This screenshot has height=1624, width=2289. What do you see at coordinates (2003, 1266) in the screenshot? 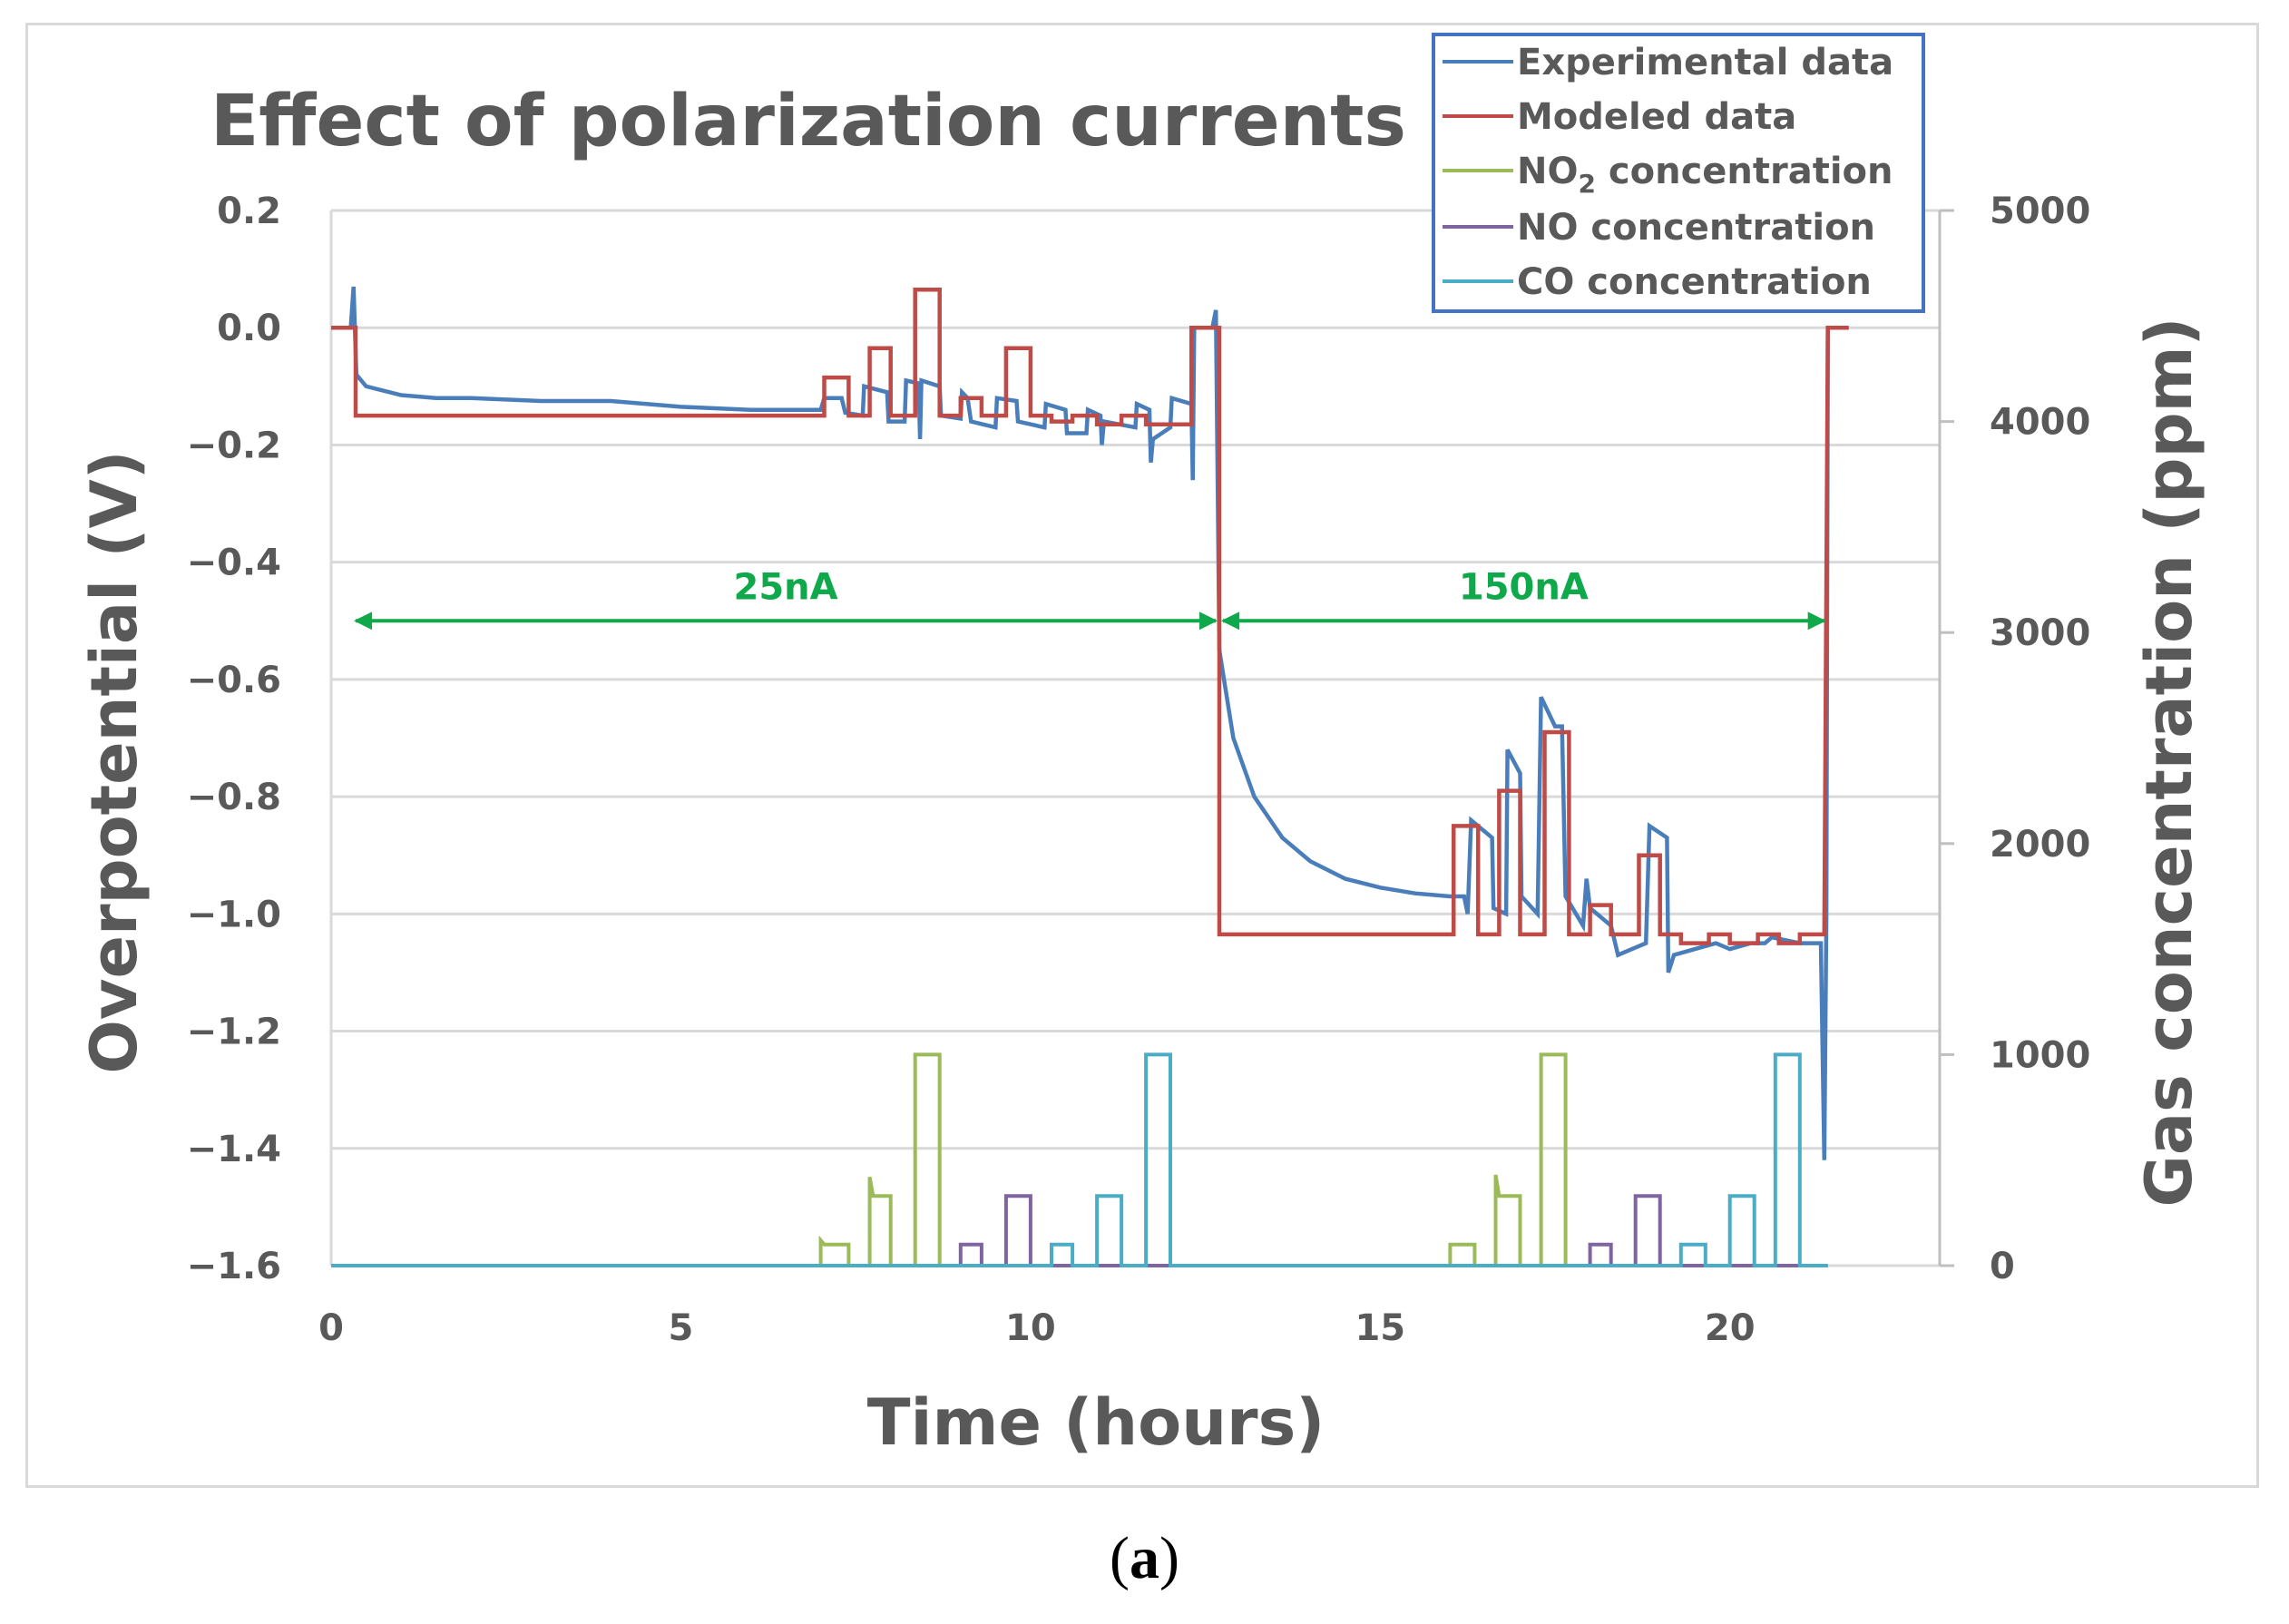
I see `y2-tick-label: 0` at bounding box center [2003, 1266].